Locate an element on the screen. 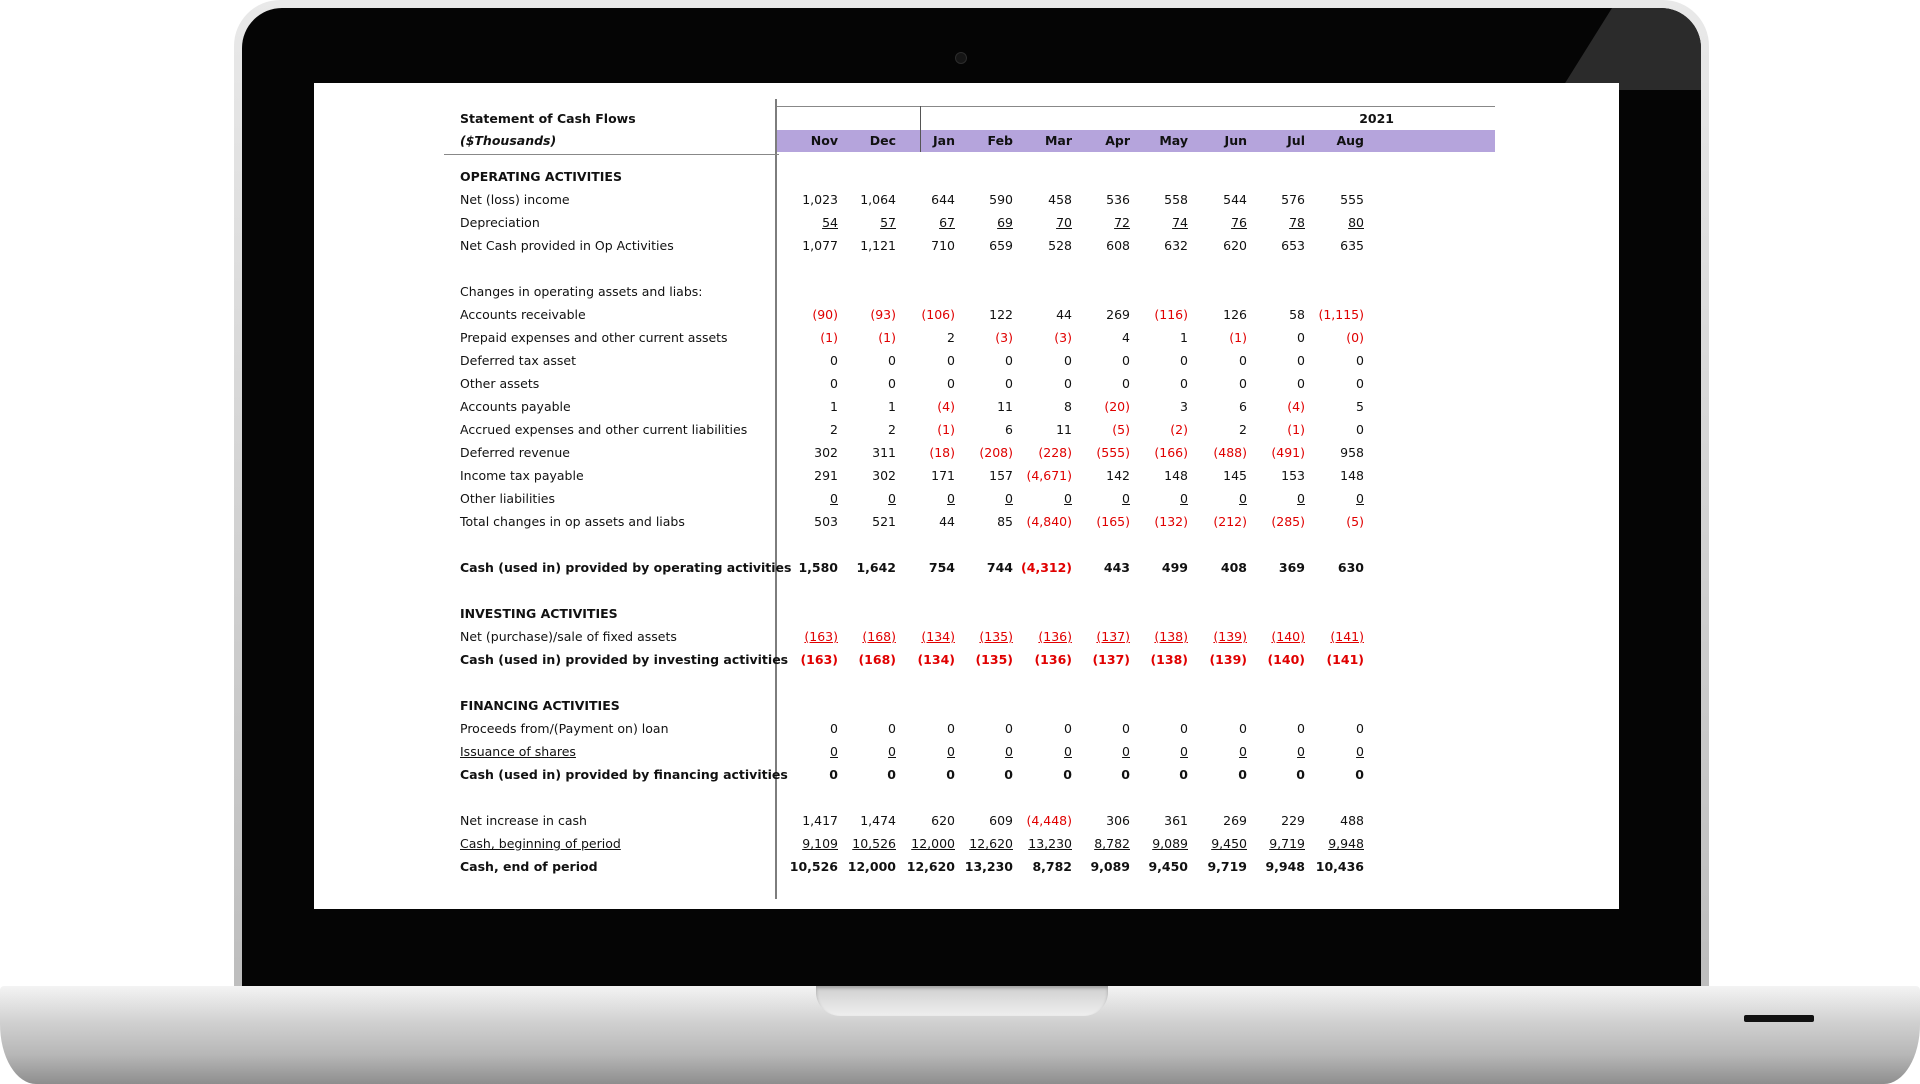  cell-jan: 2 is located at coordinates (951, 337).